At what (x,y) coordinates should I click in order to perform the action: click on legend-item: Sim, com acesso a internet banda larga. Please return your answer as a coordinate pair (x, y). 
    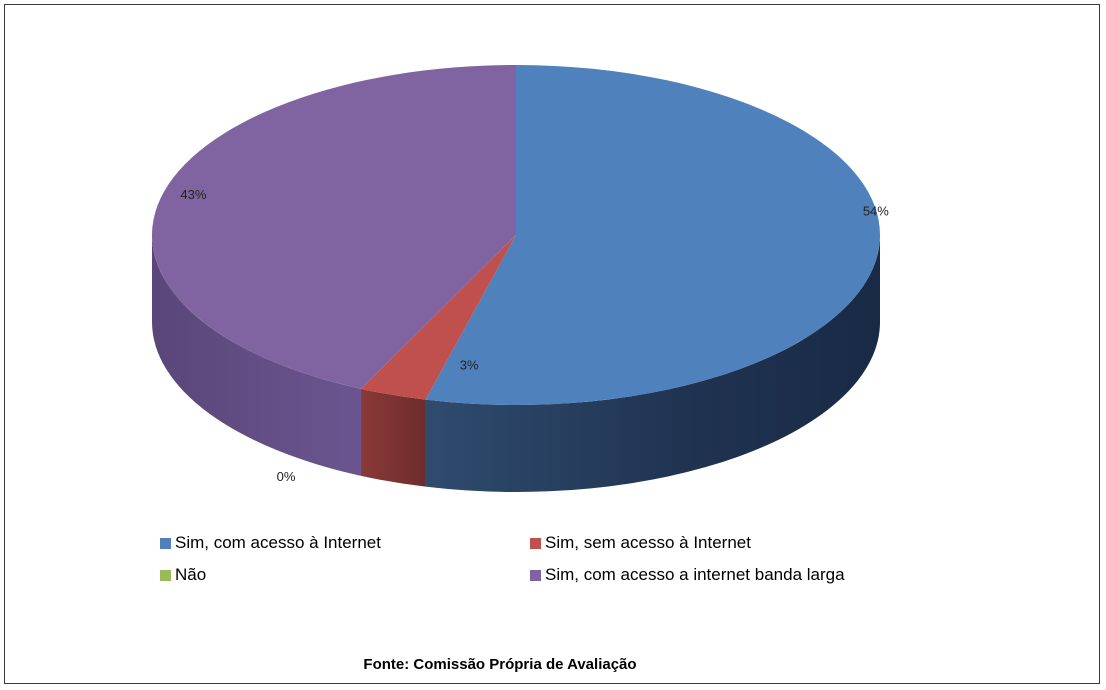
    Looking at the image, I should click on (725, 575).